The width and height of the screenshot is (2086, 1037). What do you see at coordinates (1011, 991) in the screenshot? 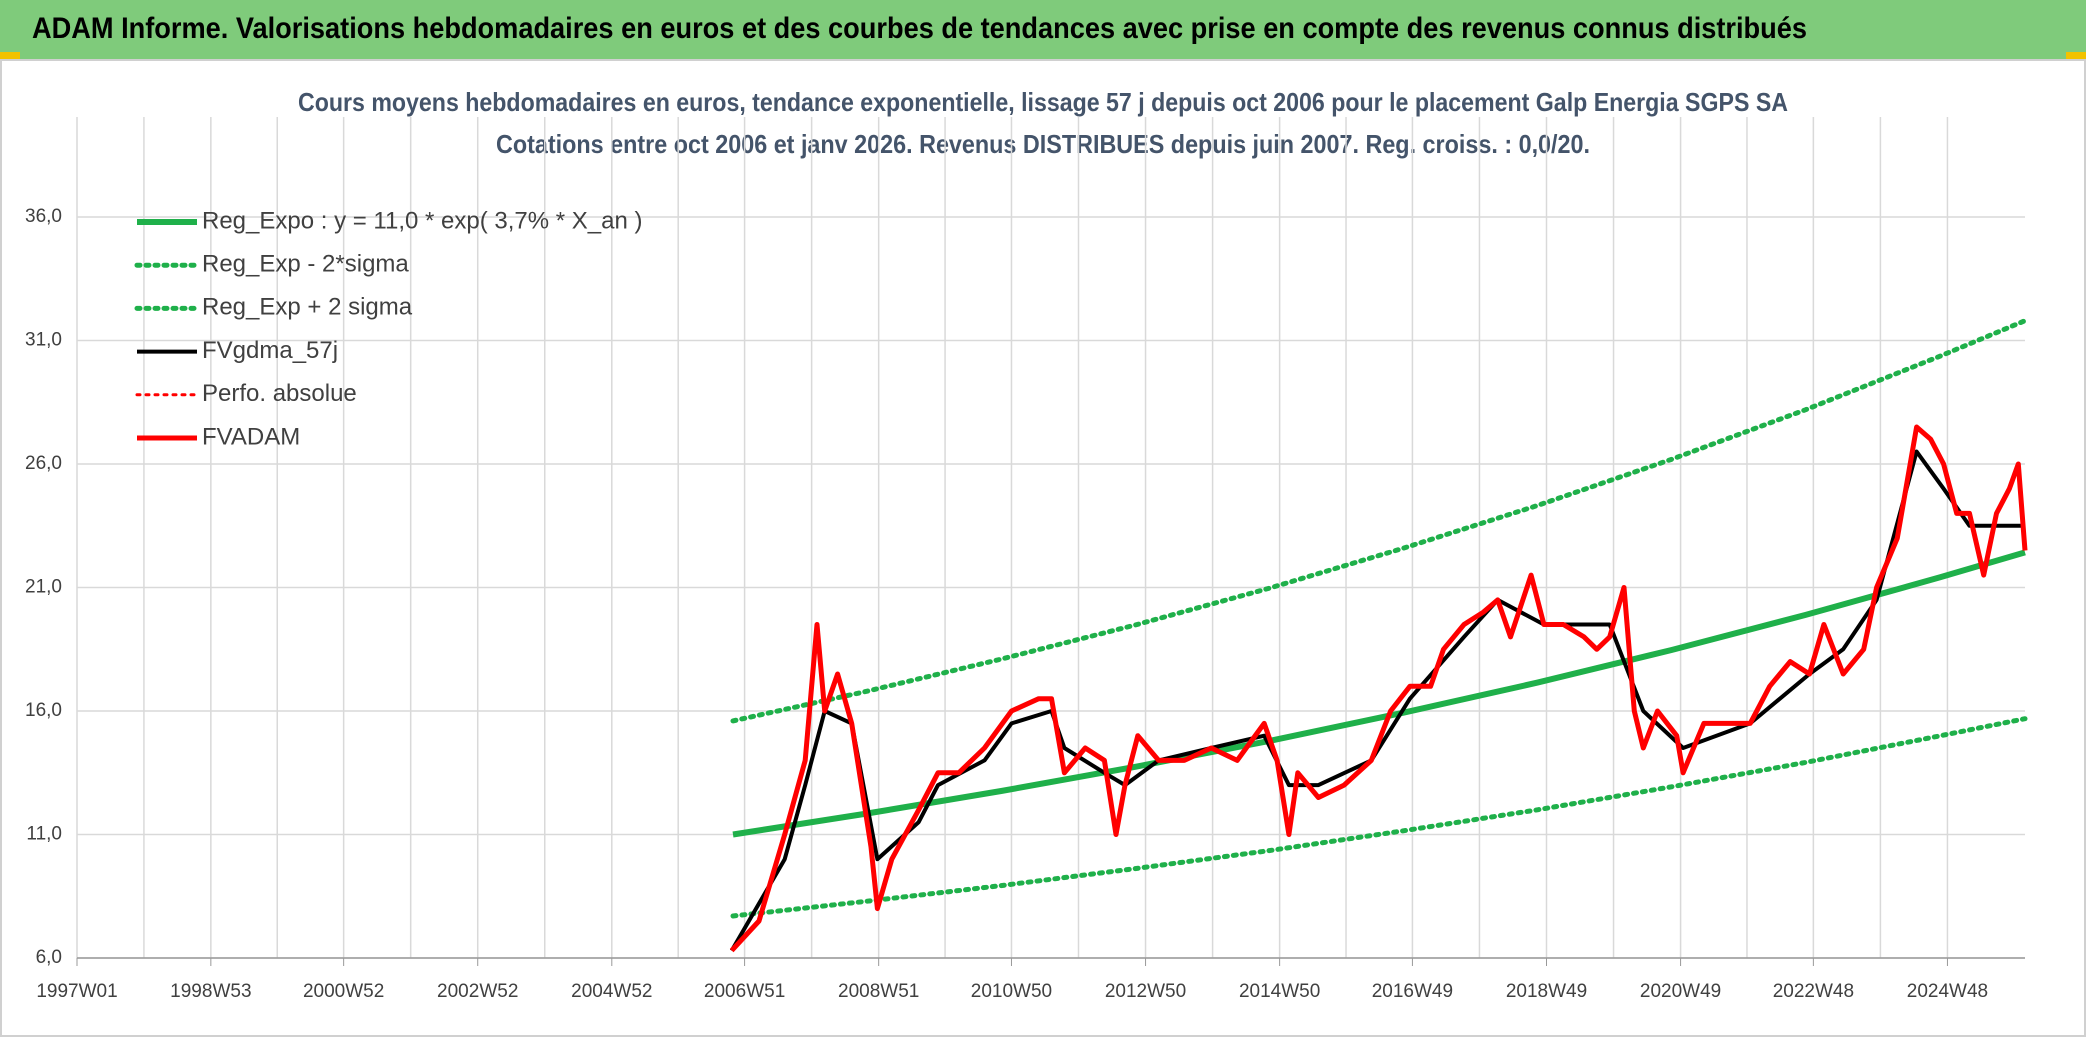
I see `x-tick-label: 2010W50` at bounding box center [1011, 991].